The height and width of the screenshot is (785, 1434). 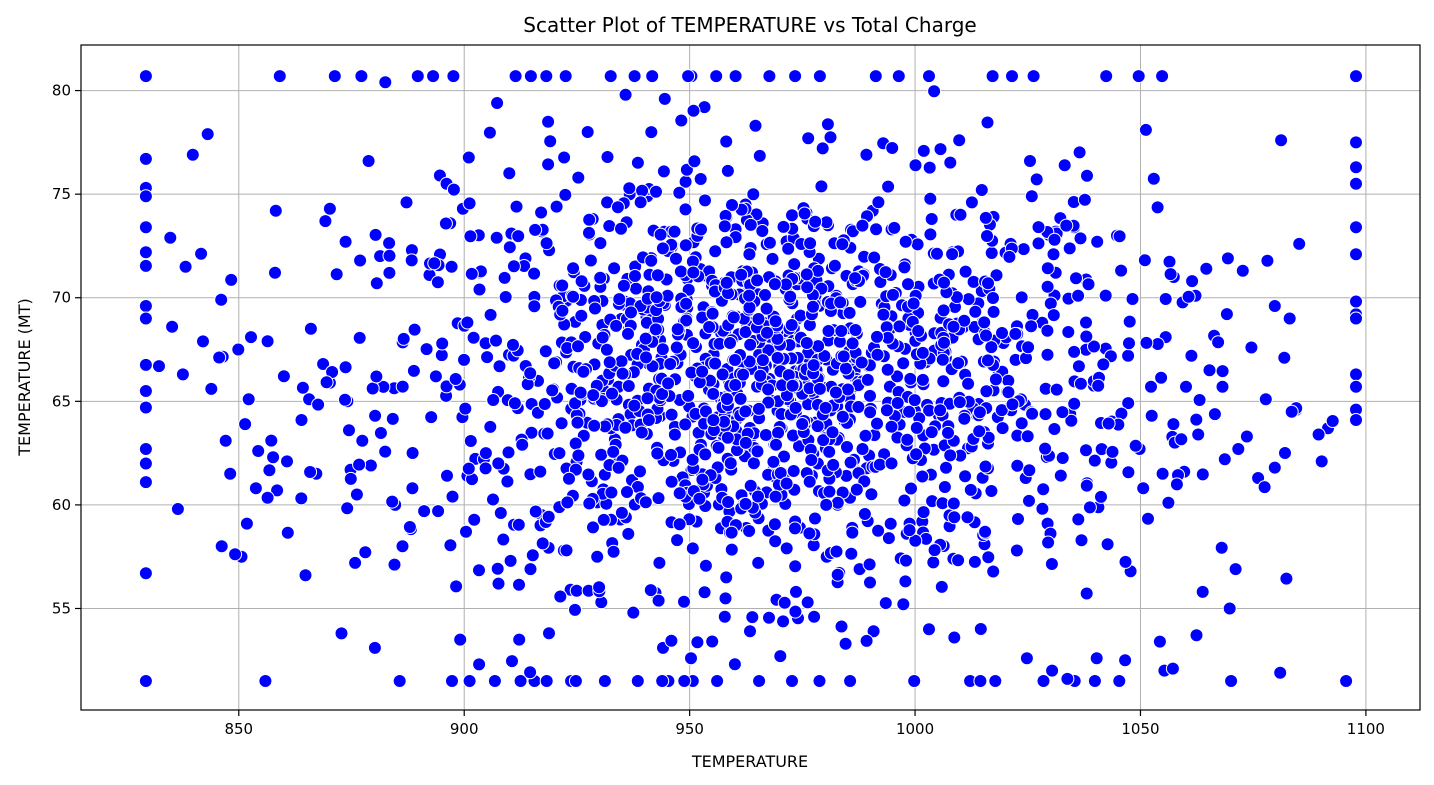 I want to click on x-tick-label: 1050, so click(x=1140, y=729).